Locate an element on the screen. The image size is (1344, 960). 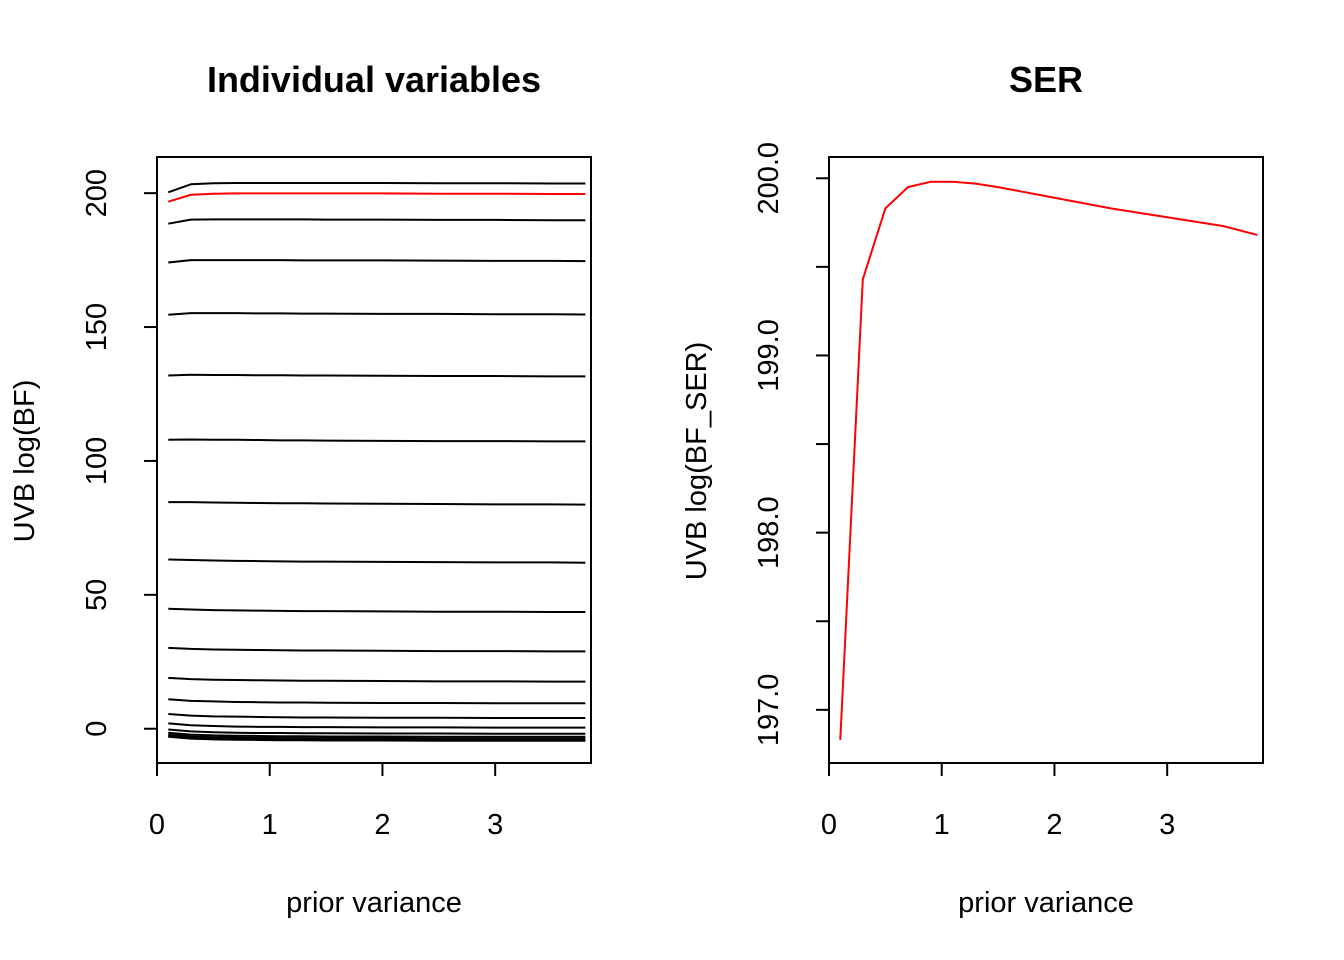
series-line-highlight is located at coordinates (376, 197).